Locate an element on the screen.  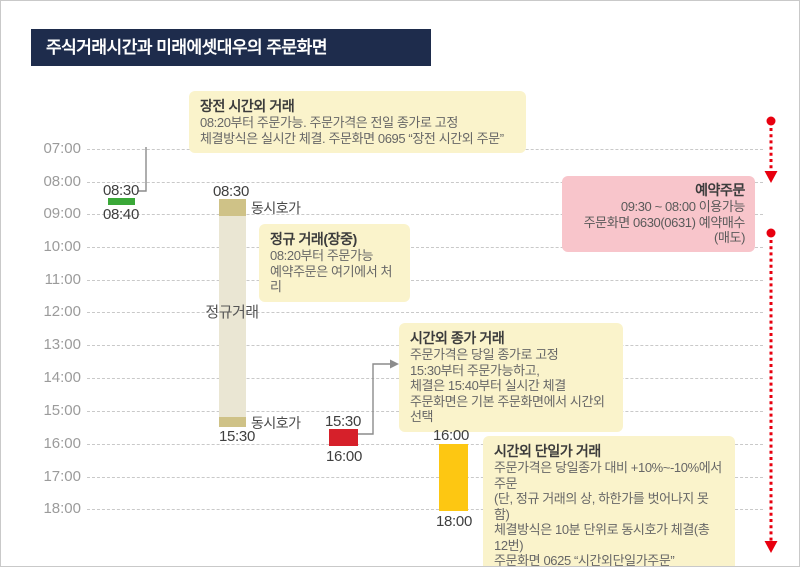
page-title: 주식거래시간과 미래에셋대우의 주문화면 is located at coordinates (231, 47).